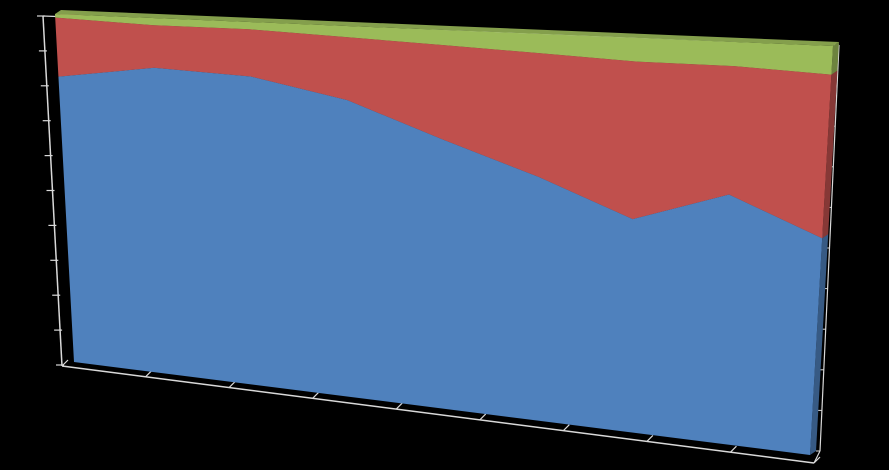  I want to click on series-3-area, so click(444, 44).